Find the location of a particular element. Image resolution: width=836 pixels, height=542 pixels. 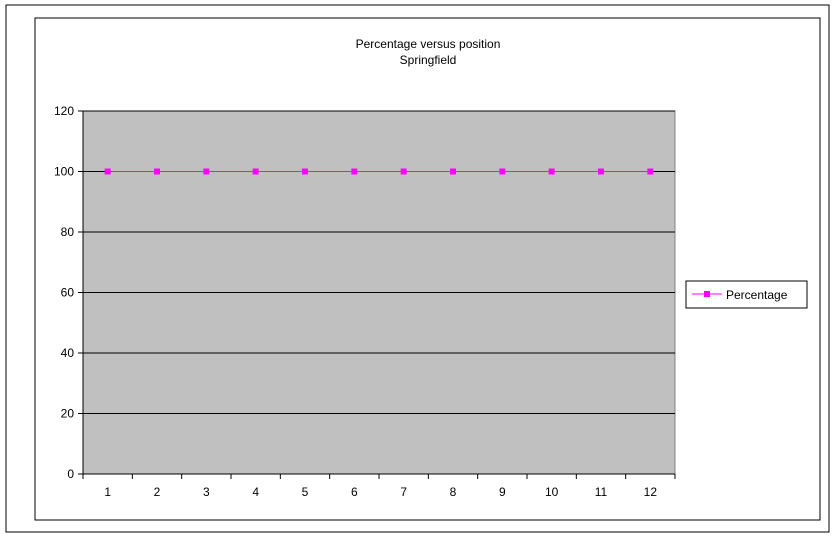

y-tick-label: 120 is located at coordinates (64, 111).